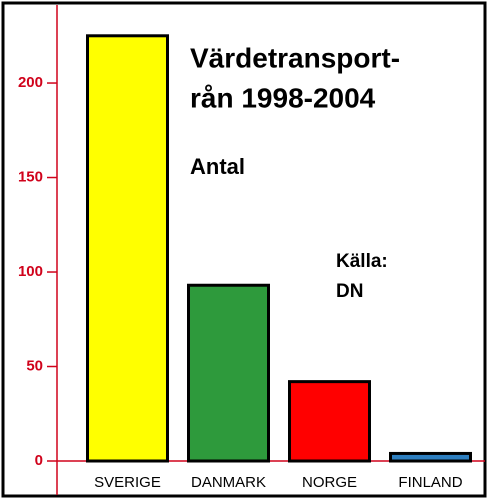 This screenshot has width=489, height=499. What do you see at coordinates (349, 291) in the screenshot?
I see `annotation: DN` at bounding box center [349, 291].